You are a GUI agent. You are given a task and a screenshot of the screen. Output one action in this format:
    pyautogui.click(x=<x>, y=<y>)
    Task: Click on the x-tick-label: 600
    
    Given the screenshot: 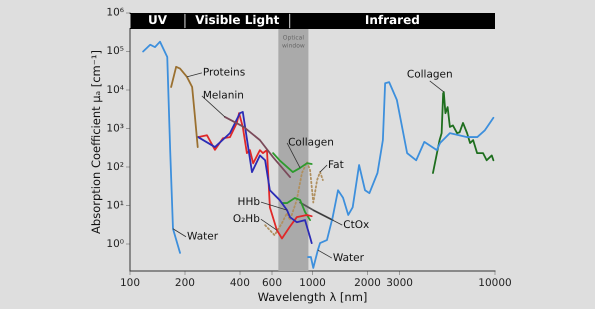 What is the action you would take?
    pyautogui.click(x=272, y=283)
    